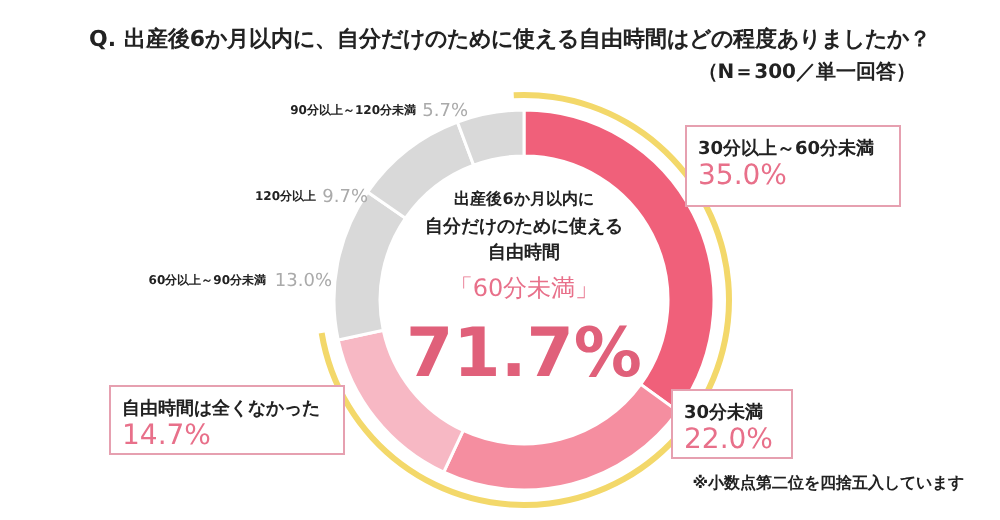 Image resolution: width=1000 pixels, height=520 pixels. Describe the element at coordinates (742, 176) in the screenshot. I see `data-label: 35.0%` at that location.